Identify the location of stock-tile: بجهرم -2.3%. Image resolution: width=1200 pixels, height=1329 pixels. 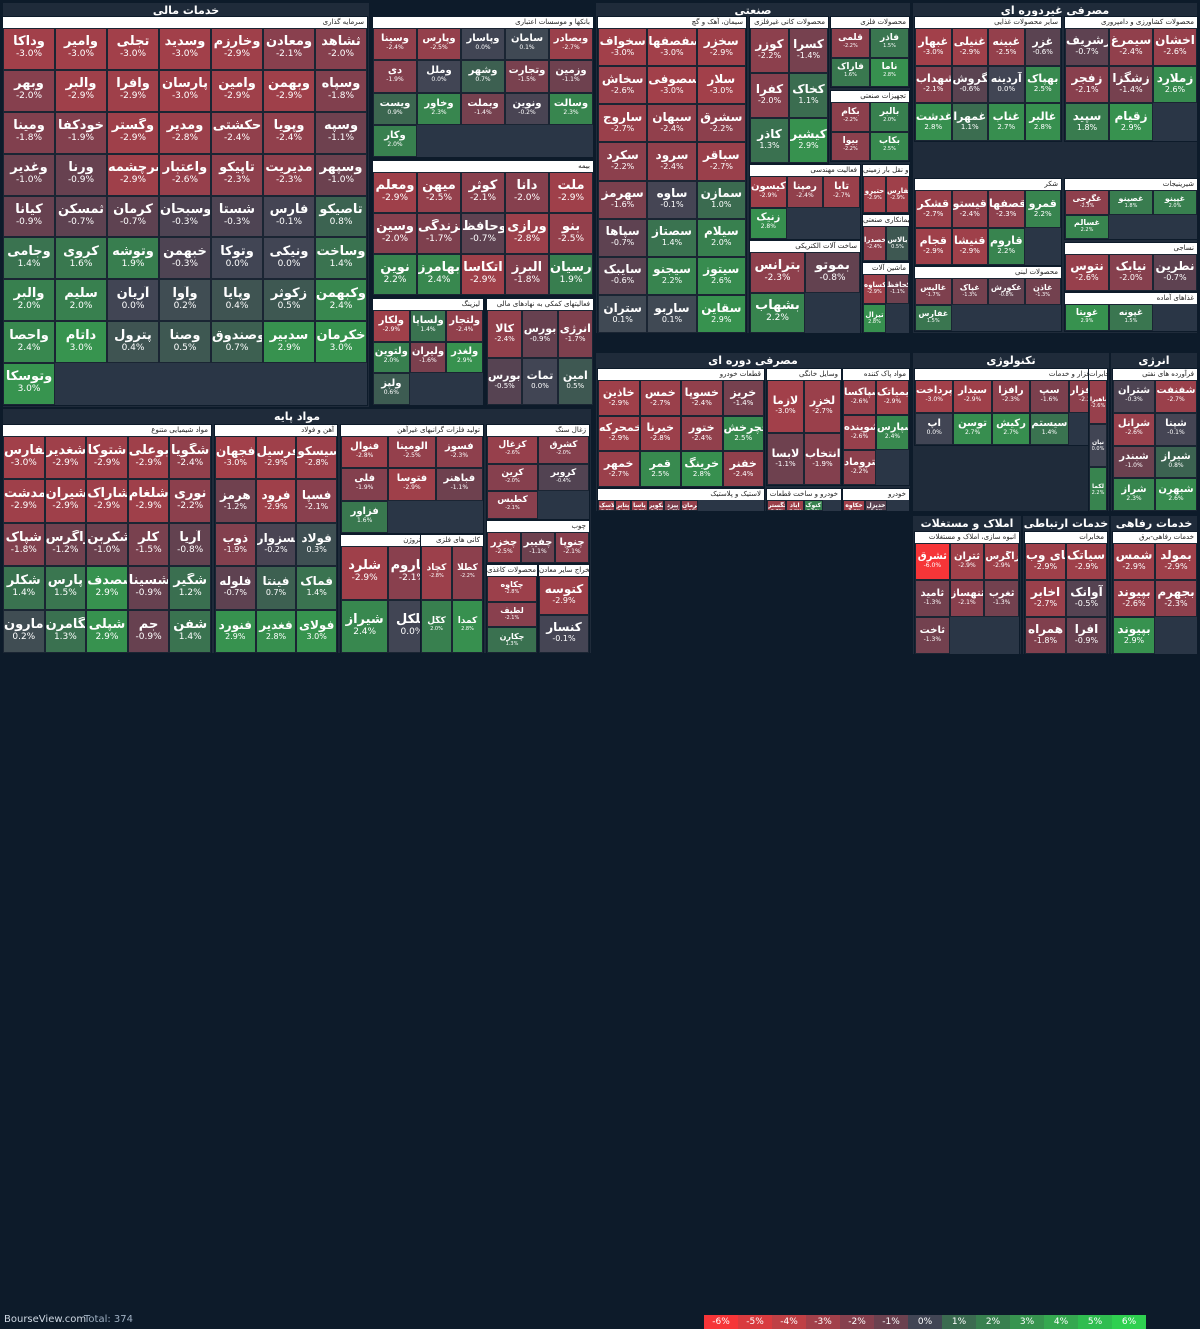
(1176, 598).